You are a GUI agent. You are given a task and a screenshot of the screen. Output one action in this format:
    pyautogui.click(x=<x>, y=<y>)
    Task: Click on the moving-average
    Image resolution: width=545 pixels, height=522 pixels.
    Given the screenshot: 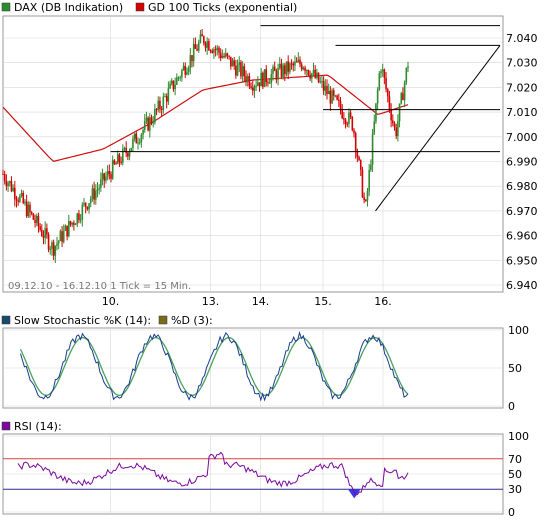 What is the action you would take?
    pyautogui.click(x=205, y=118)
    